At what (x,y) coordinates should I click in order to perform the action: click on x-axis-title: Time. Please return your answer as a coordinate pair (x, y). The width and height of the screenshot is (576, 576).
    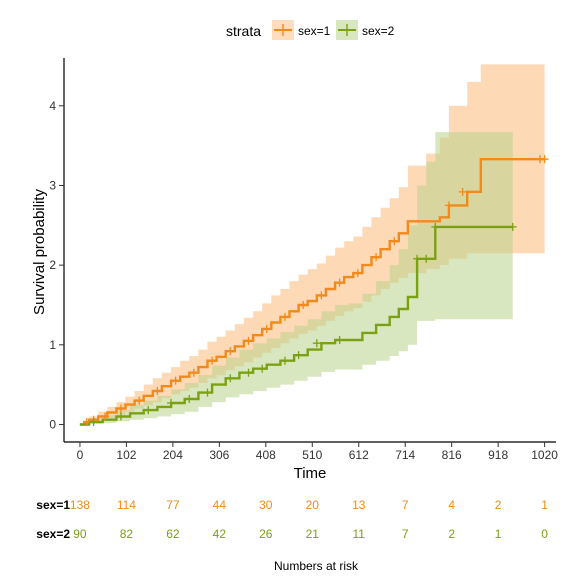
    Looking at the image, I should click on (310, 473).